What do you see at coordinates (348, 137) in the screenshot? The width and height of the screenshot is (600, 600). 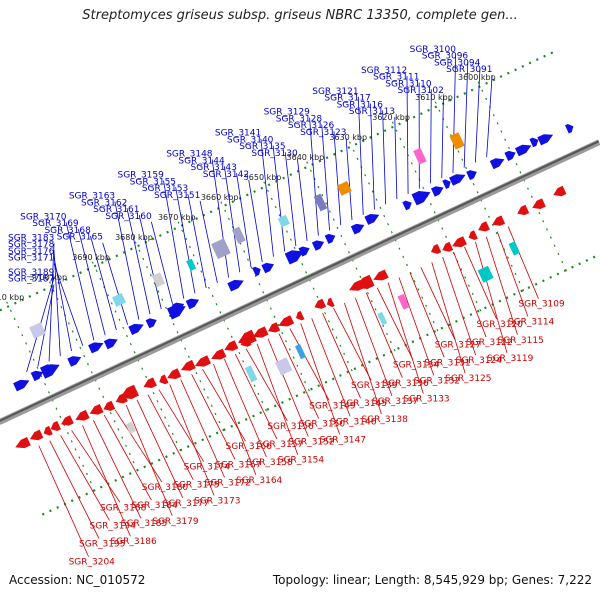 I see `scale-tick-label: 3630 kbp` at bounding box center [348, 137].